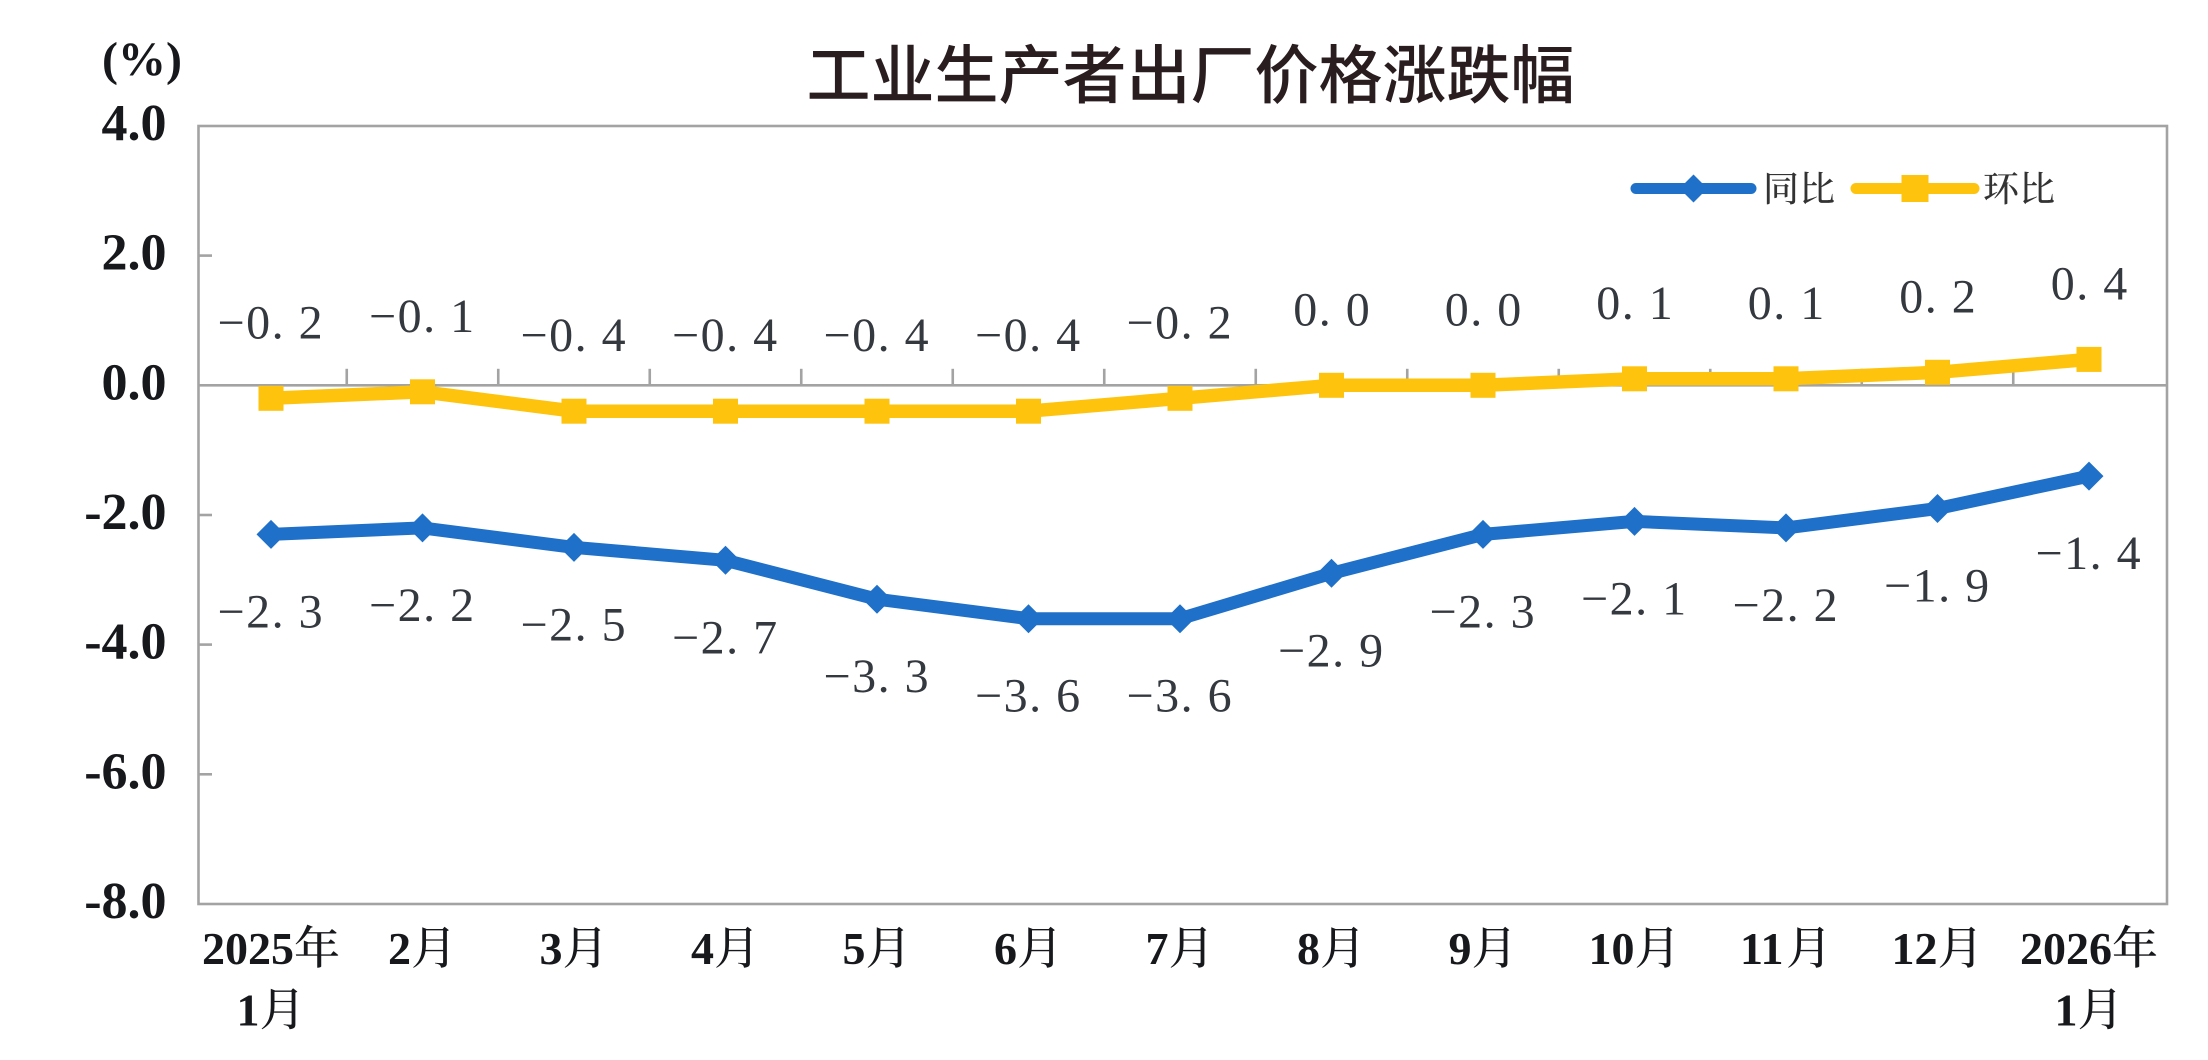 The width and height of the screenshot is (2208, 1060). What do you see at coordinates (551, 948) in the screenshot?
I see `svg-text: 3` at bounding box center [551, 948].